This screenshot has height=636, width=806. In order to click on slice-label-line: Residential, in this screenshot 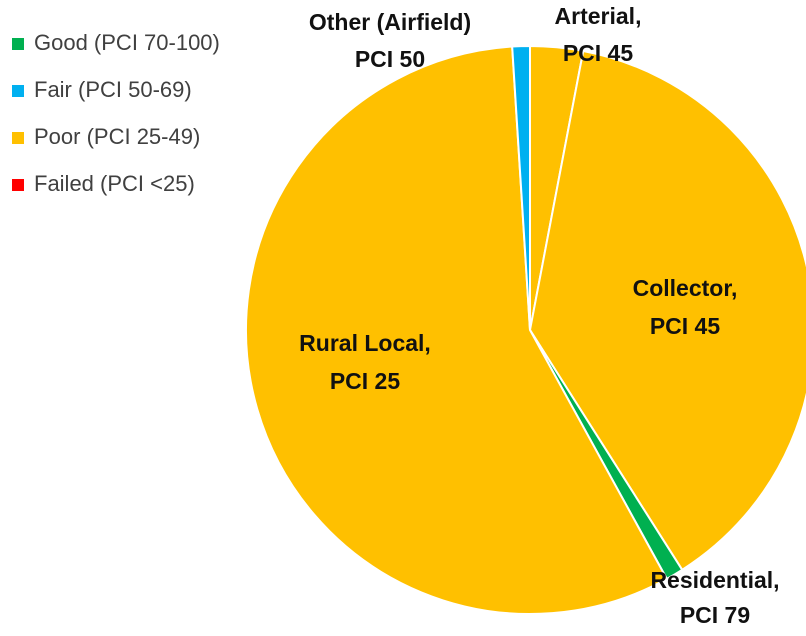, I will do `click(714, 580)`.